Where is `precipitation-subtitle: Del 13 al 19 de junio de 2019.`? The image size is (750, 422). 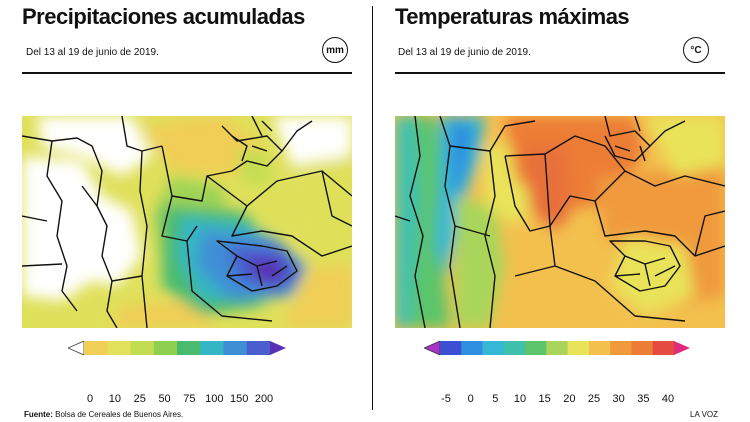 precipitation-subtitle: Del 13 al 19 de junio de 2019. is located at coordinates (92, 52).